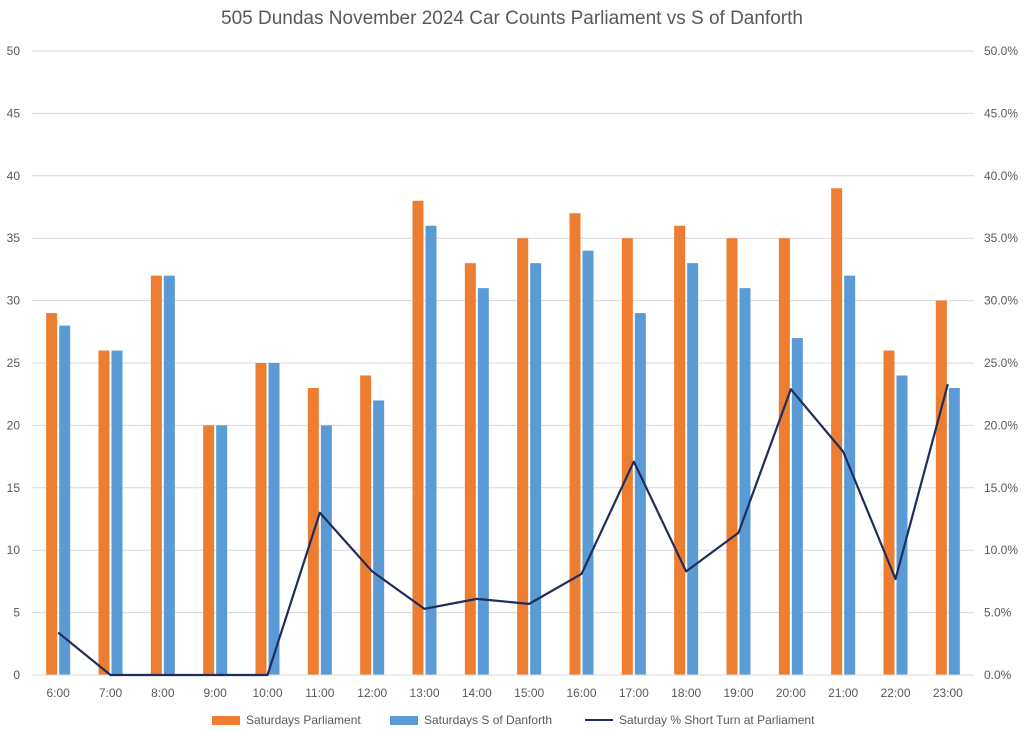 Image resolution: width=1024 pixels, height=732 pixels. What do you see at coordinates (634, 693) in the screenshot?
I see `x-tick-label: 17:00` at bounding box center [634, 693].